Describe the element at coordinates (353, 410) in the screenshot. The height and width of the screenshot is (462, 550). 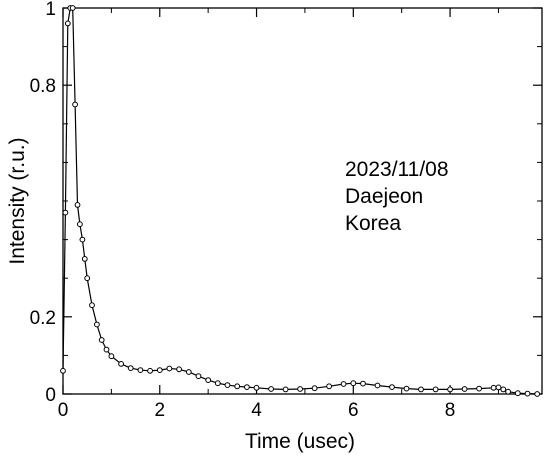
I see `x-tick-label: 6` at that location.